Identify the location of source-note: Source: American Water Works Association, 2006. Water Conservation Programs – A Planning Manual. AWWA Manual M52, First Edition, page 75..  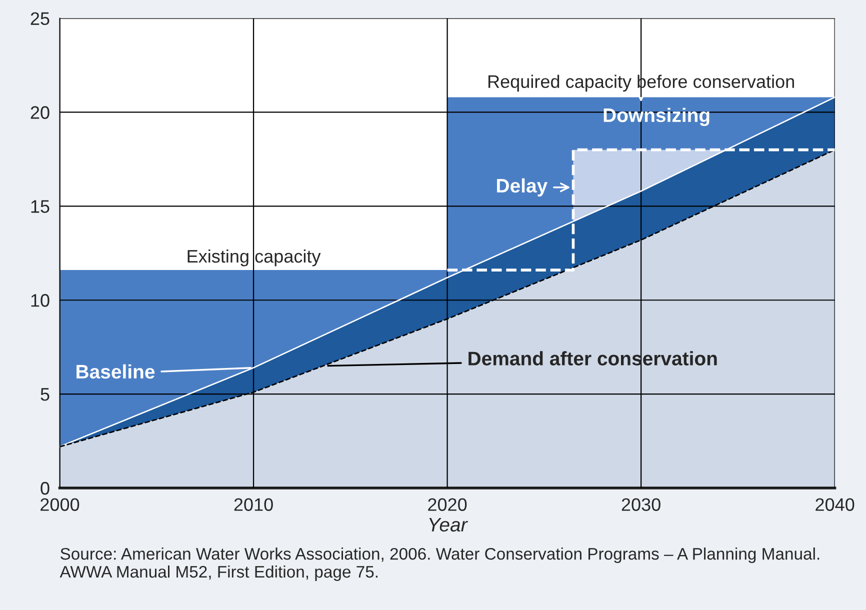
(440, 564).